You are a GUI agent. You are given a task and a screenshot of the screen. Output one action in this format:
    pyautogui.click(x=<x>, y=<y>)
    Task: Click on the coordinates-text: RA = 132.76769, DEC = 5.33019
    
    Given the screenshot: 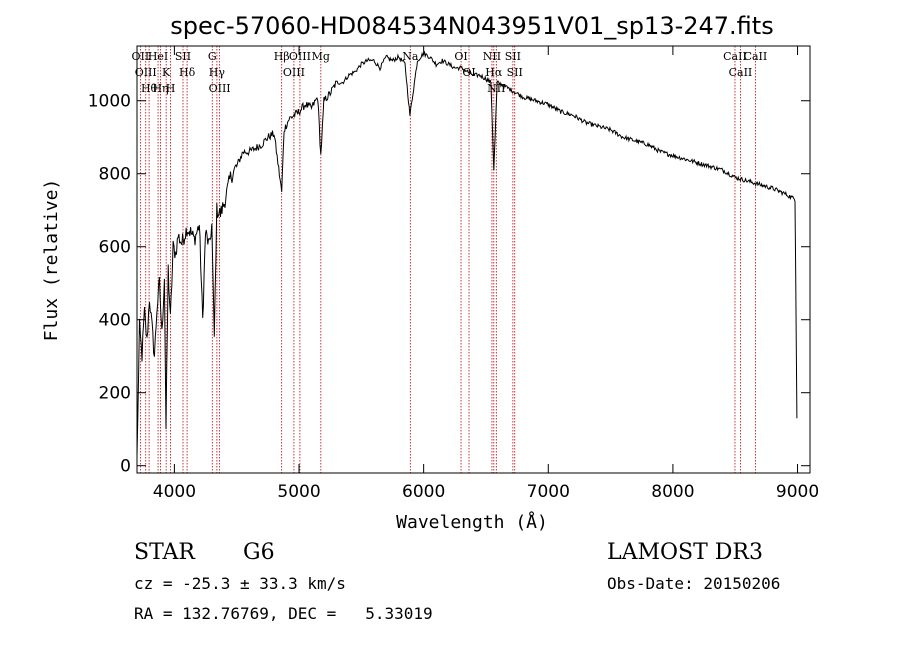 What is the action you would take?
    pyautogui.click(x=283, y=613)
    